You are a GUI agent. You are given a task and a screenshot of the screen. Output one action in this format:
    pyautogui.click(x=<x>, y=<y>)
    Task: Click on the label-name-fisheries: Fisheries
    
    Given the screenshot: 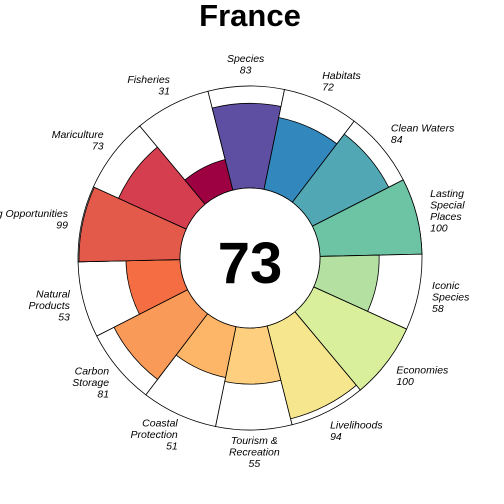 What is the action you would take?
    pyautogui.click(x=148, y=80)
    